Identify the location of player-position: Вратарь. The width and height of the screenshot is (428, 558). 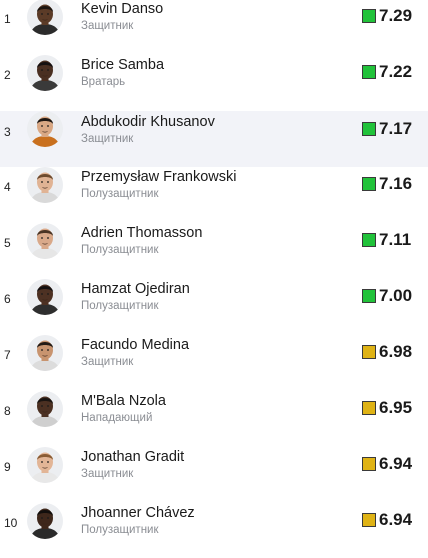
(103, 82).